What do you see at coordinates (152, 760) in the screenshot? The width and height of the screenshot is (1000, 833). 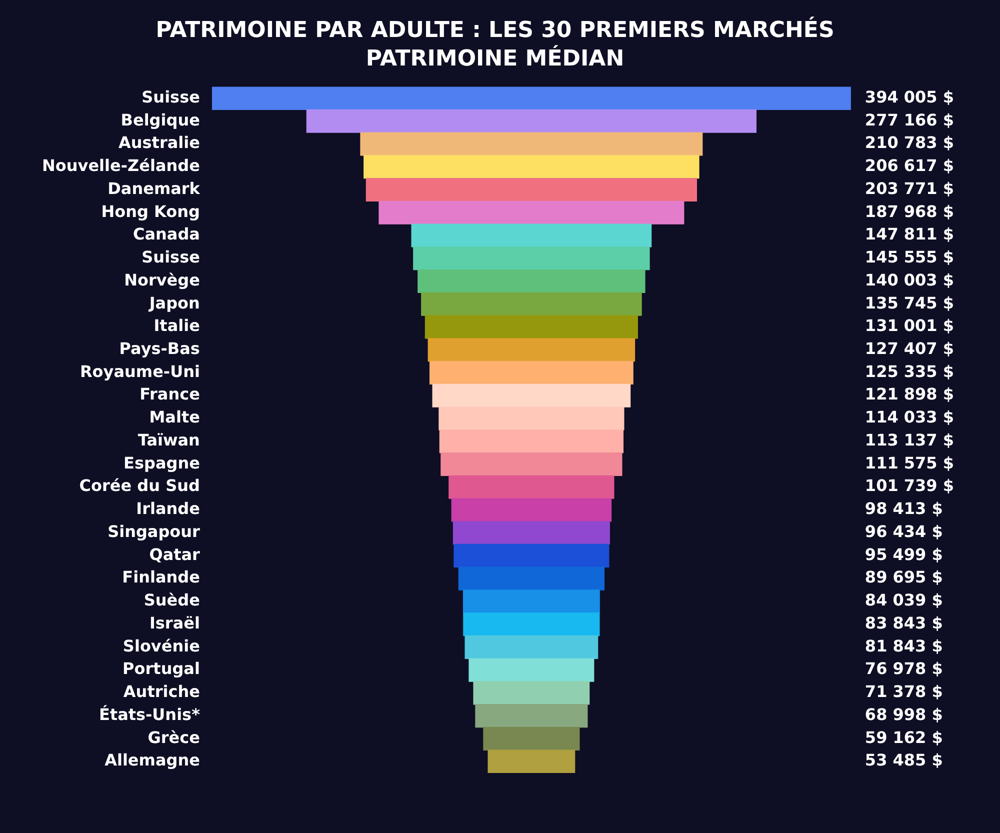 I see `category-label: Allemagne` at bounding box center [152, 760].